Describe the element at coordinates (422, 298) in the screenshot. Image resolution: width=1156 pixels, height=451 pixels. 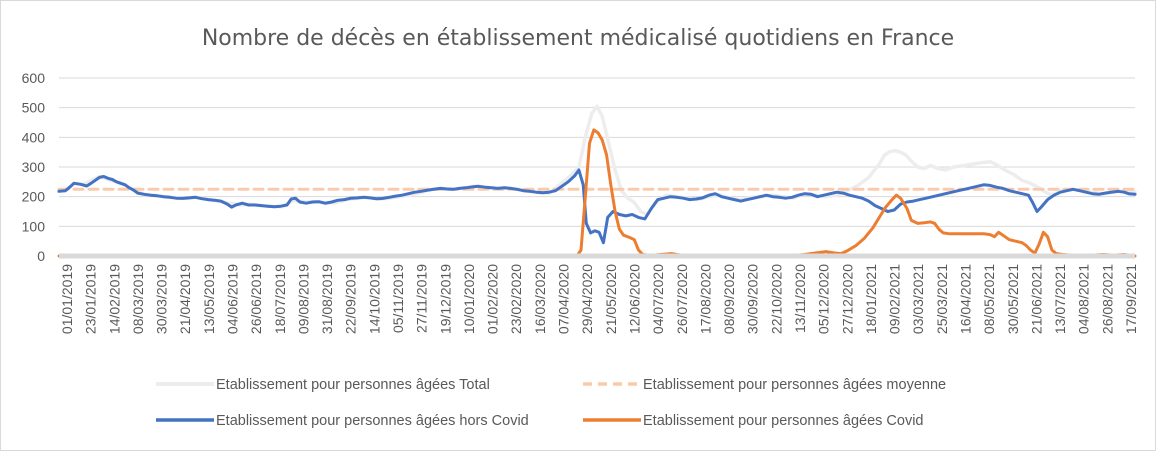
I see `x-tick-label: 27/11/2019` at that location.